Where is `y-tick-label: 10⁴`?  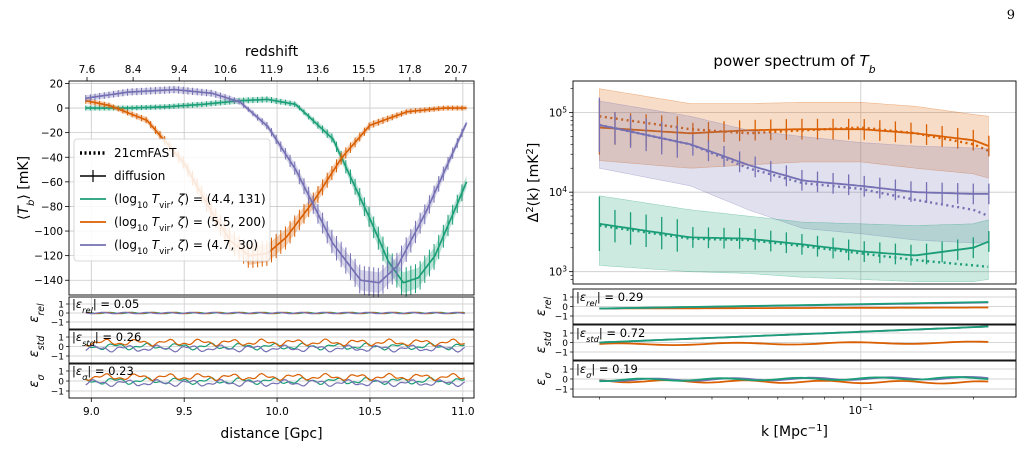
y-tick-label: 10⁴ is located at coordinates (558, 192).